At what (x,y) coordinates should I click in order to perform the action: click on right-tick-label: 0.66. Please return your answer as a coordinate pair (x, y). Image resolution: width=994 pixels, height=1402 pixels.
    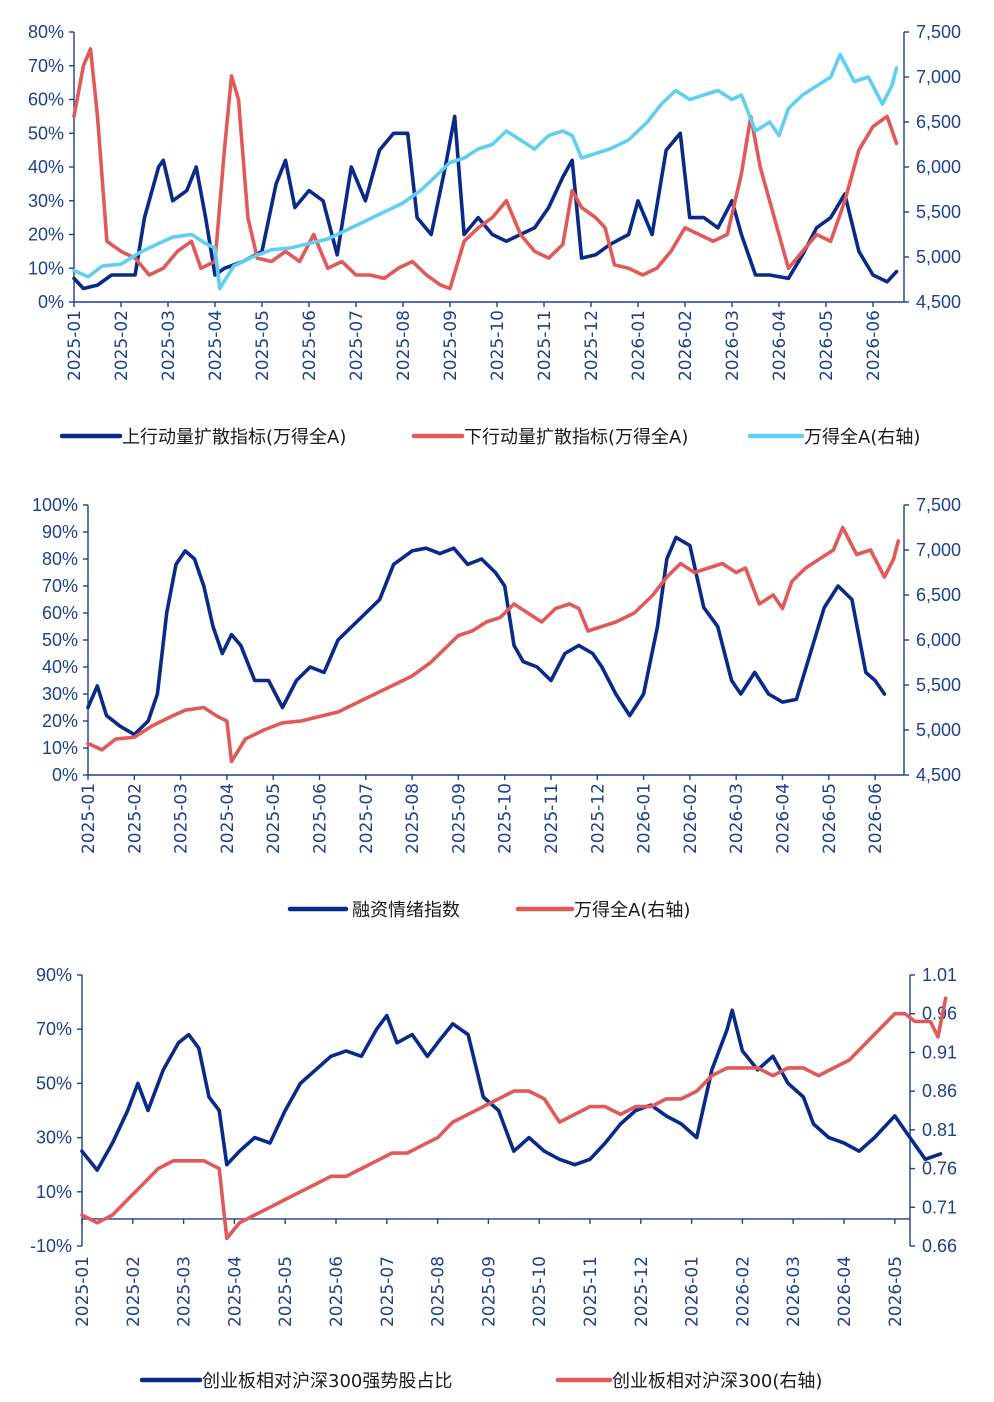
    Looking at the image, I should click on (939, 1246).